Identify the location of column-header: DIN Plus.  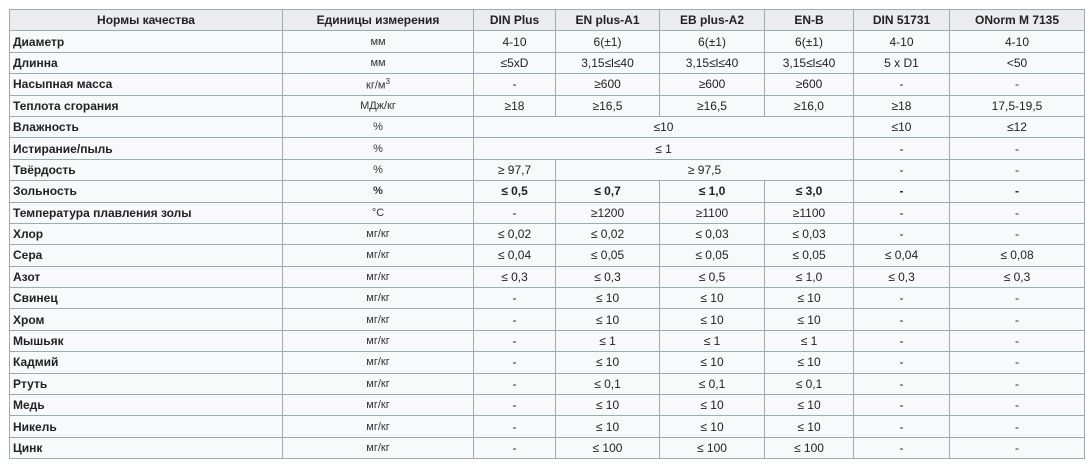
(514, 20).